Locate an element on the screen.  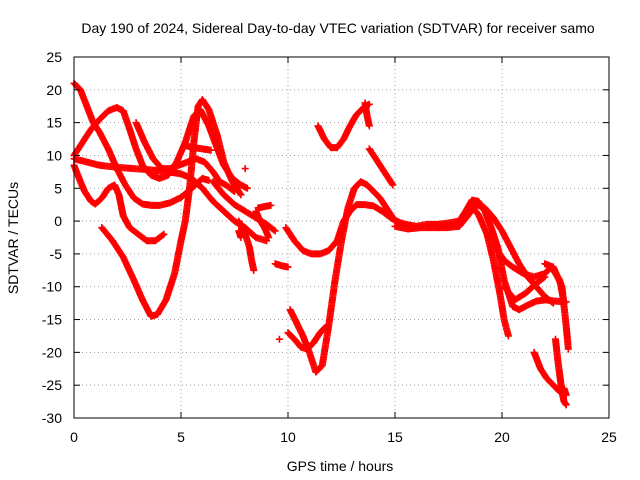
x-axis-title: GPS time / hours is located at coordinates (340, 466).